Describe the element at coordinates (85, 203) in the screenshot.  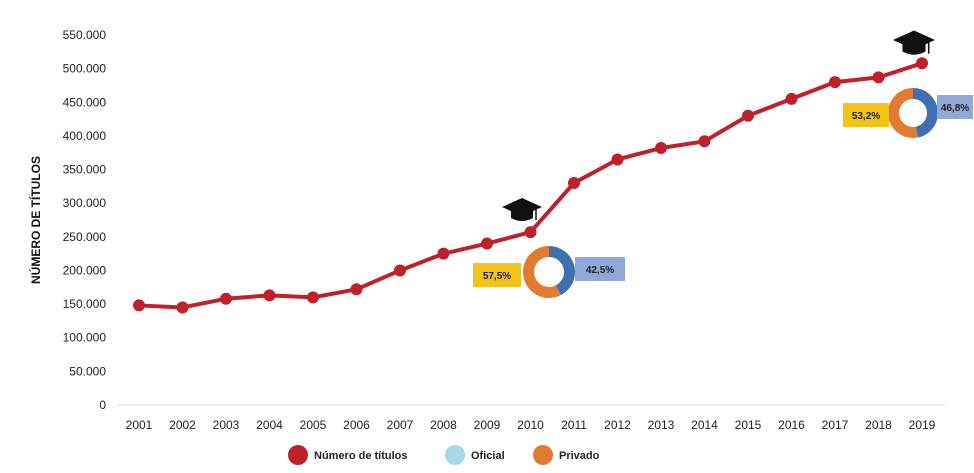
I see `y-tick-label: 300.000` at that location.